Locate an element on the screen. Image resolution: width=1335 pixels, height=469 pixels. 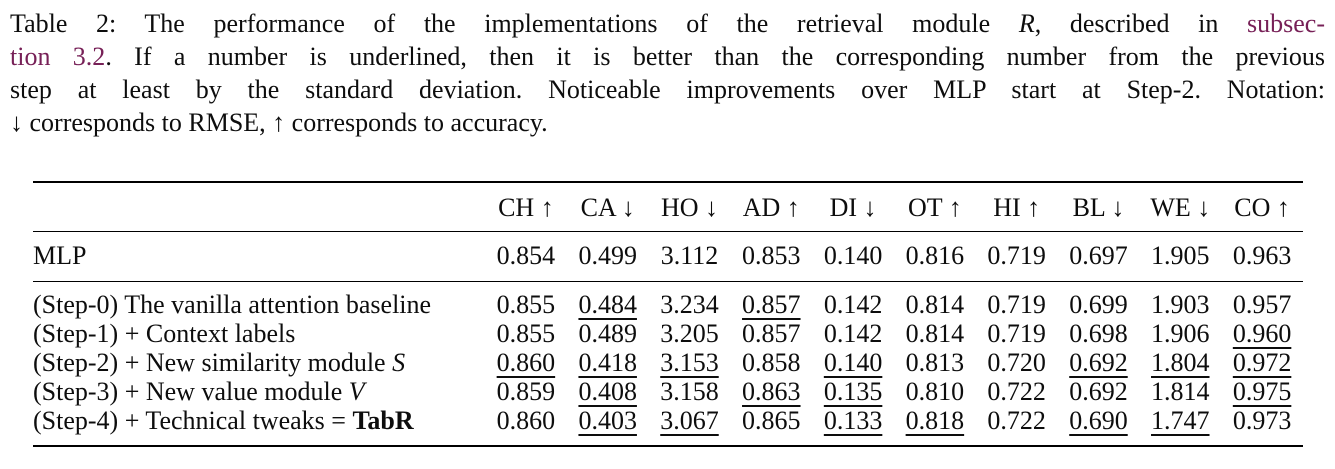
value: 0.698 is located at coordinates (1098, 333).